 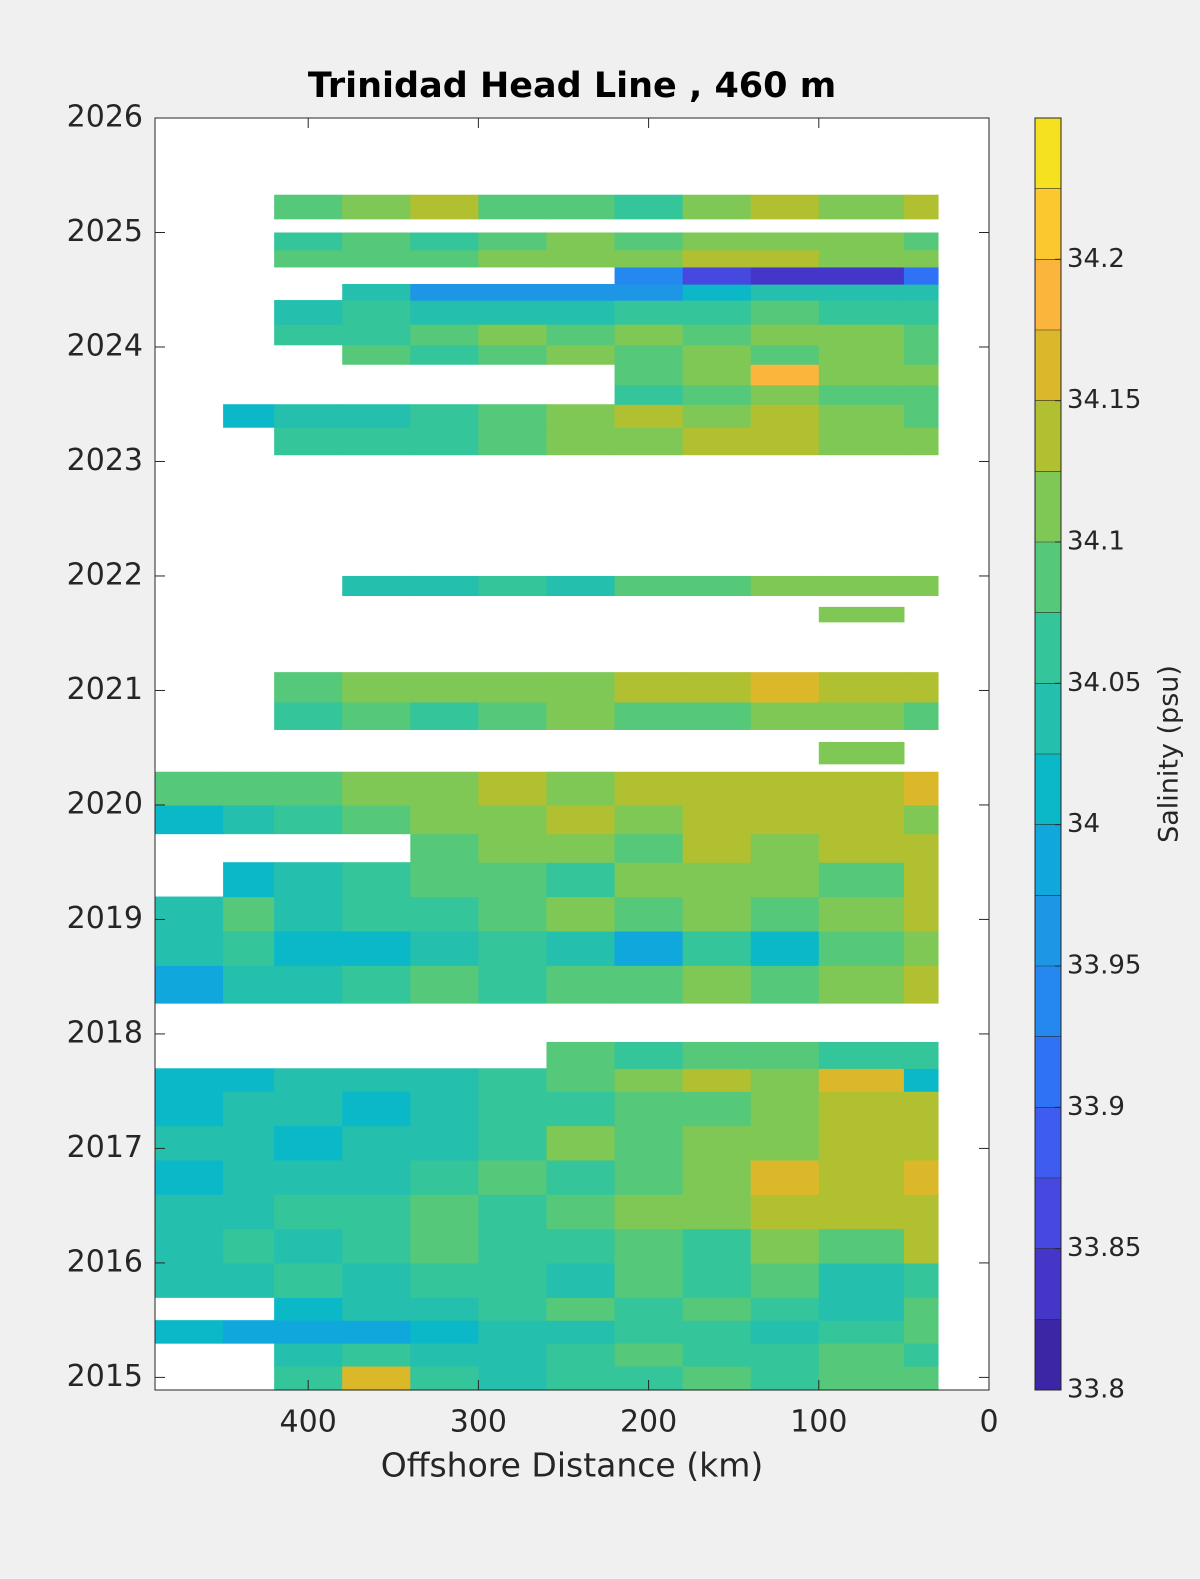 What do you see at coordinates (105, 1032) in the screenshot?
I see `y-tick-label: 2018` at bounding box center [105, 1032].